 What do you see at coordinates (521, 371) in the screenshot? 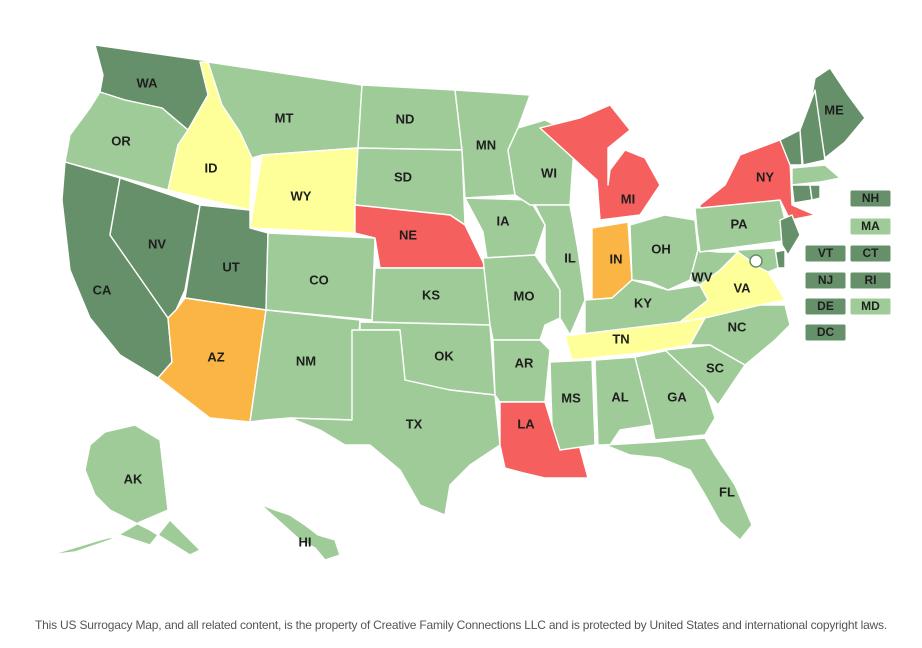
I see `state-ar` at bounding box center [521, 371].